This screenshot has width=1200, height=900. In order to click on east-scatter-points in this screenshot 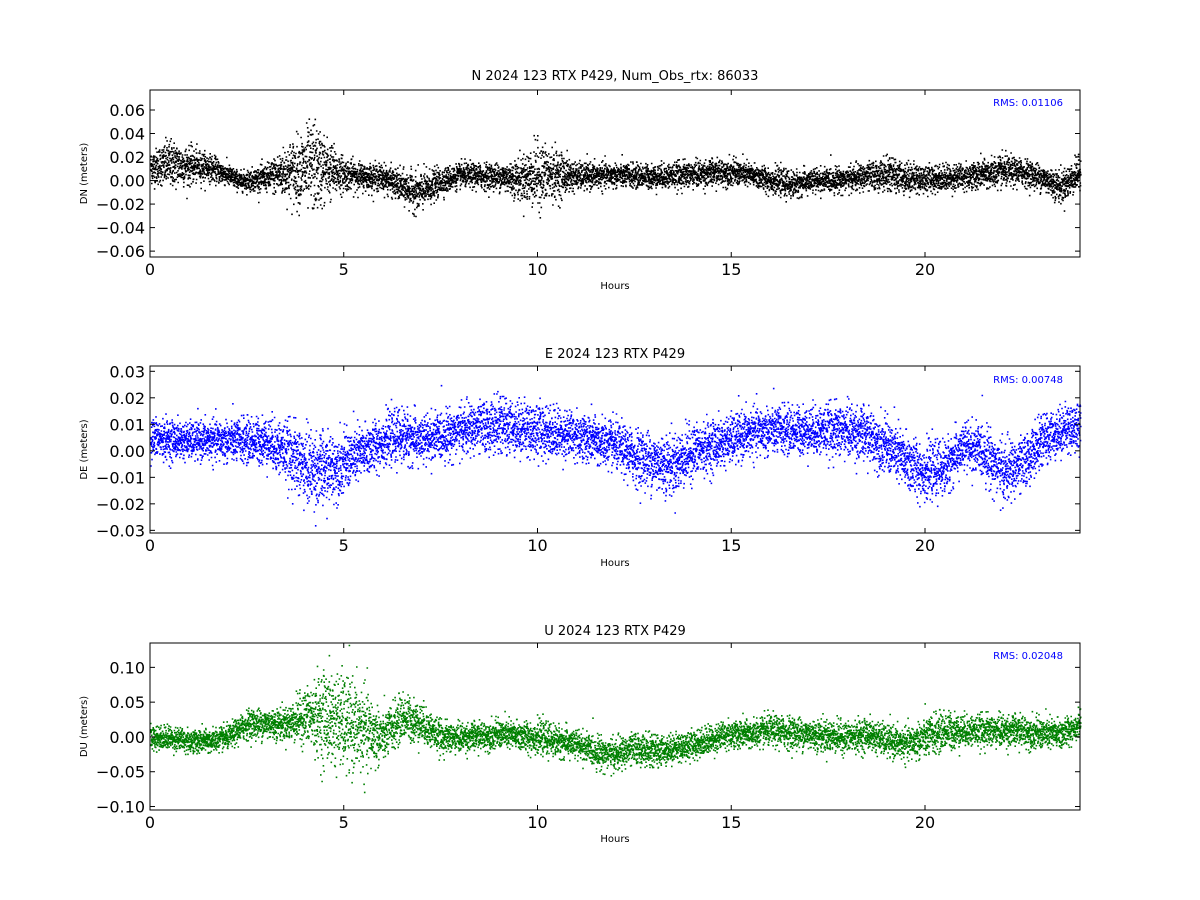, I will do `click(616, 455)`.